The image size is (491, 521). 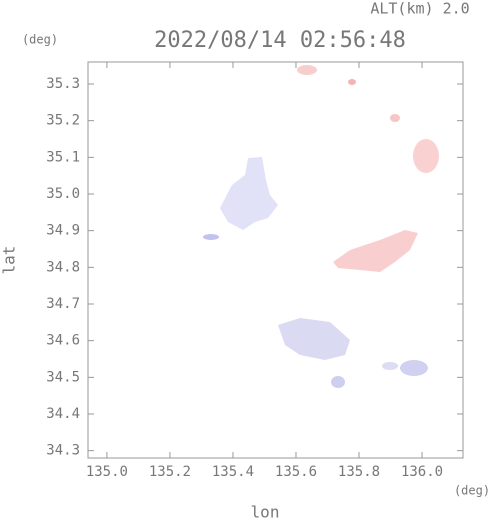 I want to click on y-tick-label: 34.4, so click(x=63, y=414).